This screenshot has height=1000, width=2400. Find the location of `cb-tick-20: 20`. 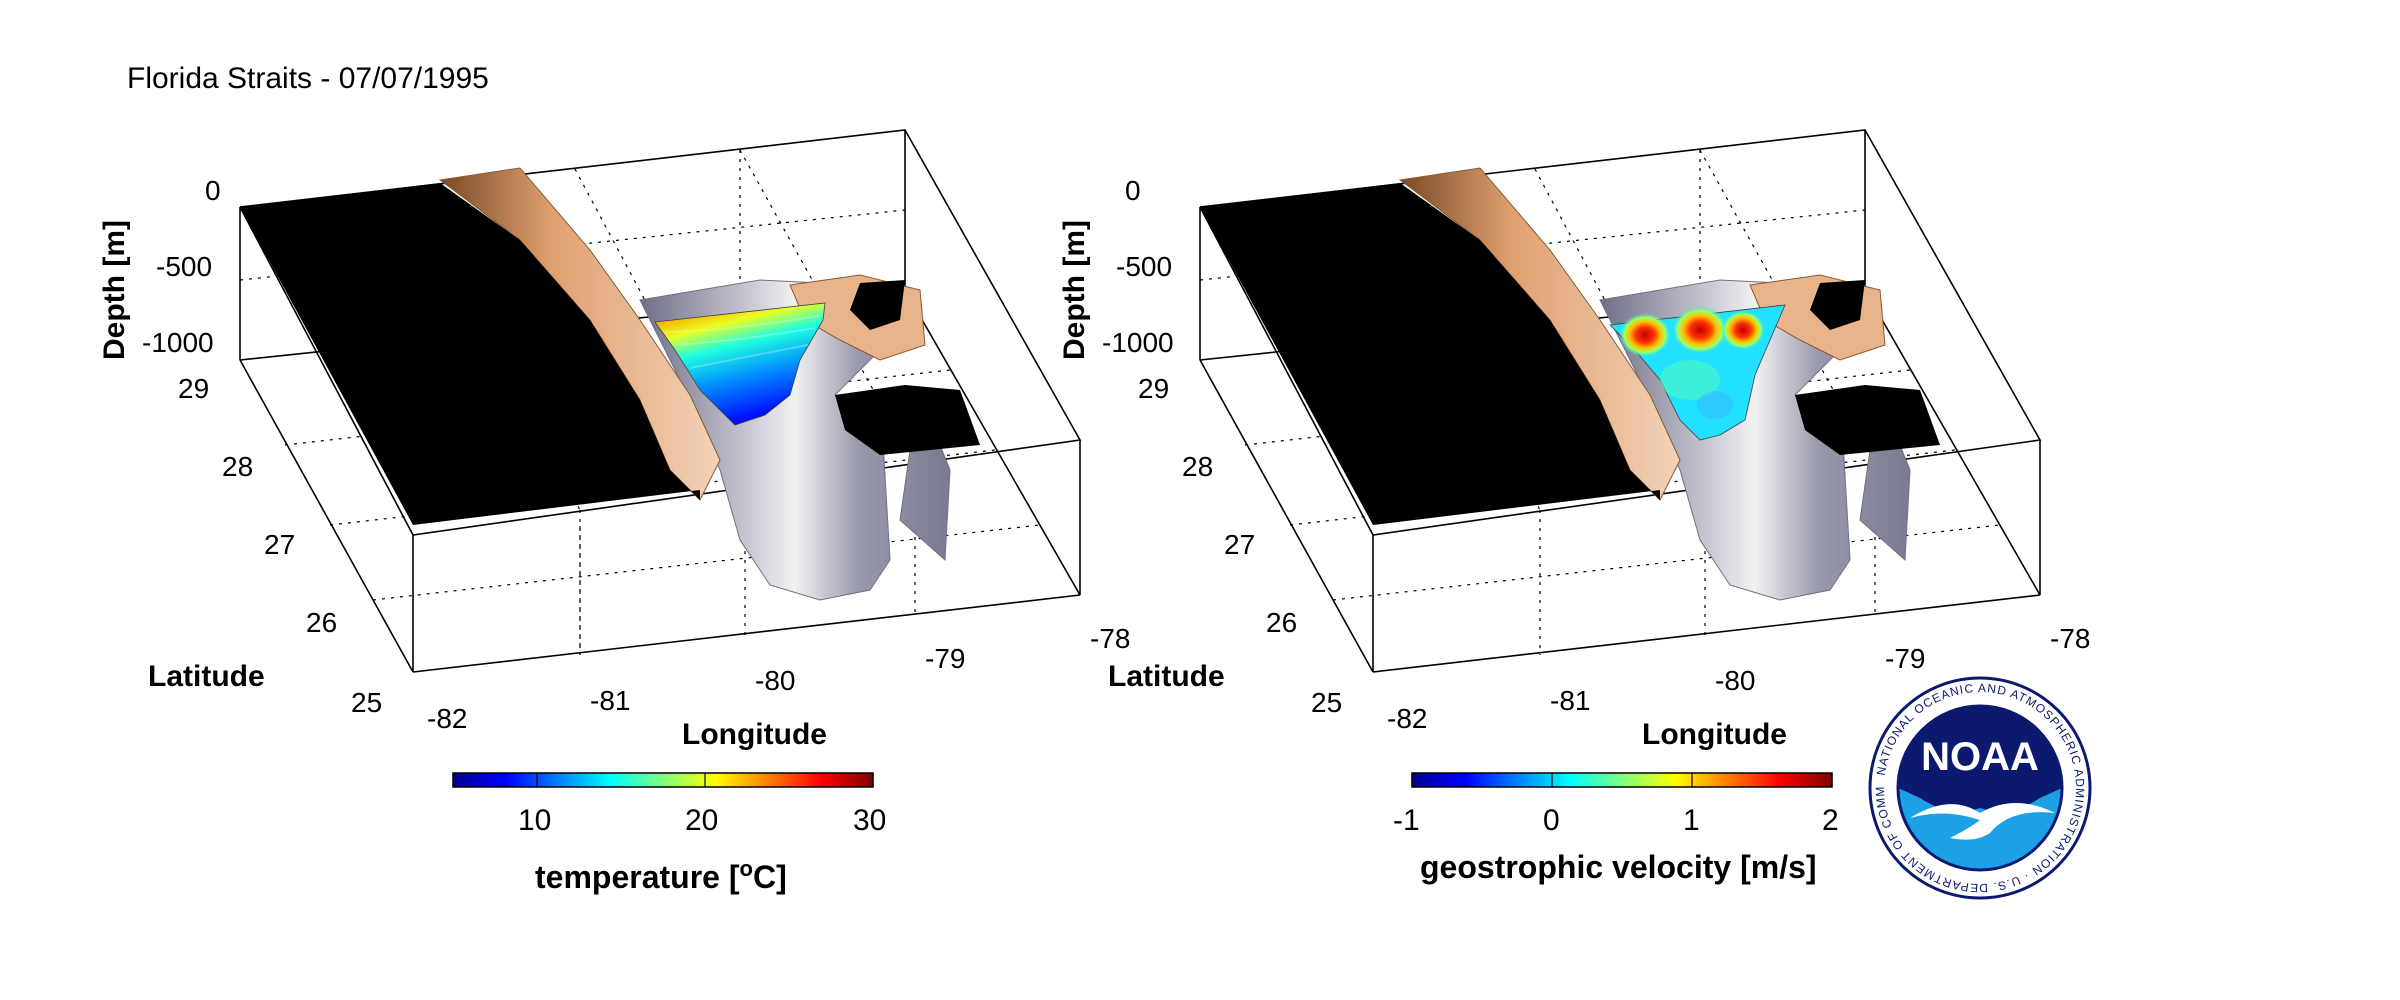

cb-tick-20: 20 is located at coordinates (701, 820).